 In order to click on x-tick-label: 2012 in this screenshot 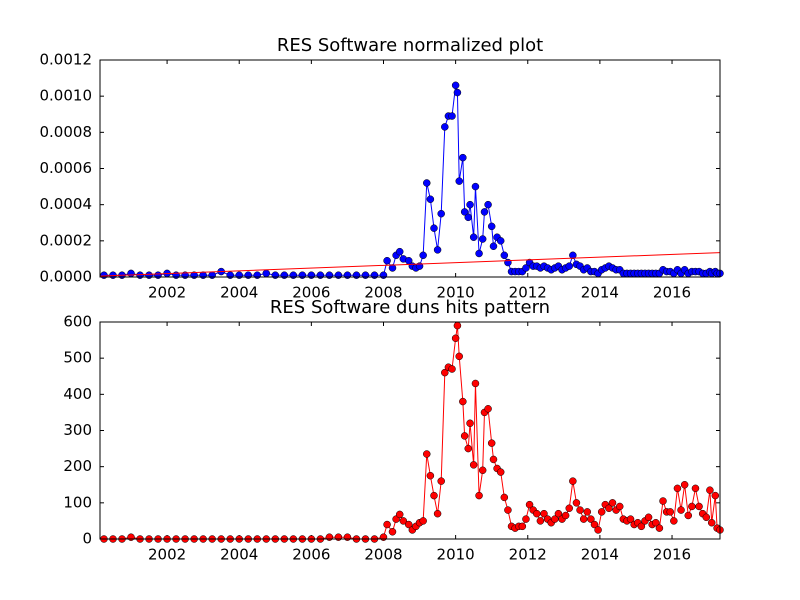, I will do `click(528, 555)`.